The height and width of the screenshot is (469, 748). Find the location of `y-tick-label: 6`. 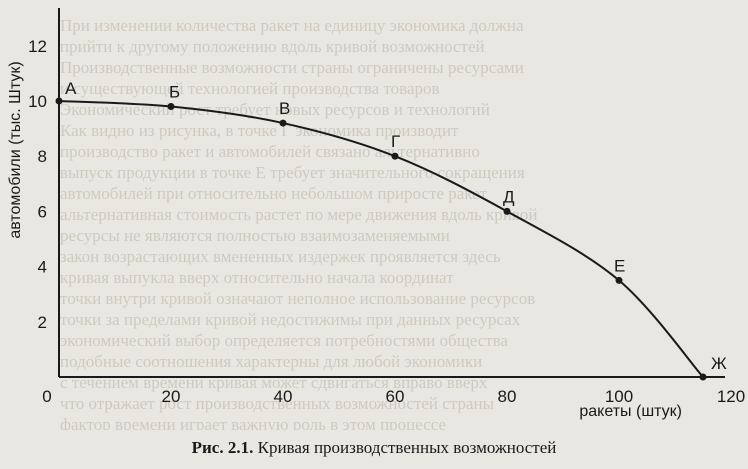

y-tick-label: 6 is located at coordinates (42, 211).